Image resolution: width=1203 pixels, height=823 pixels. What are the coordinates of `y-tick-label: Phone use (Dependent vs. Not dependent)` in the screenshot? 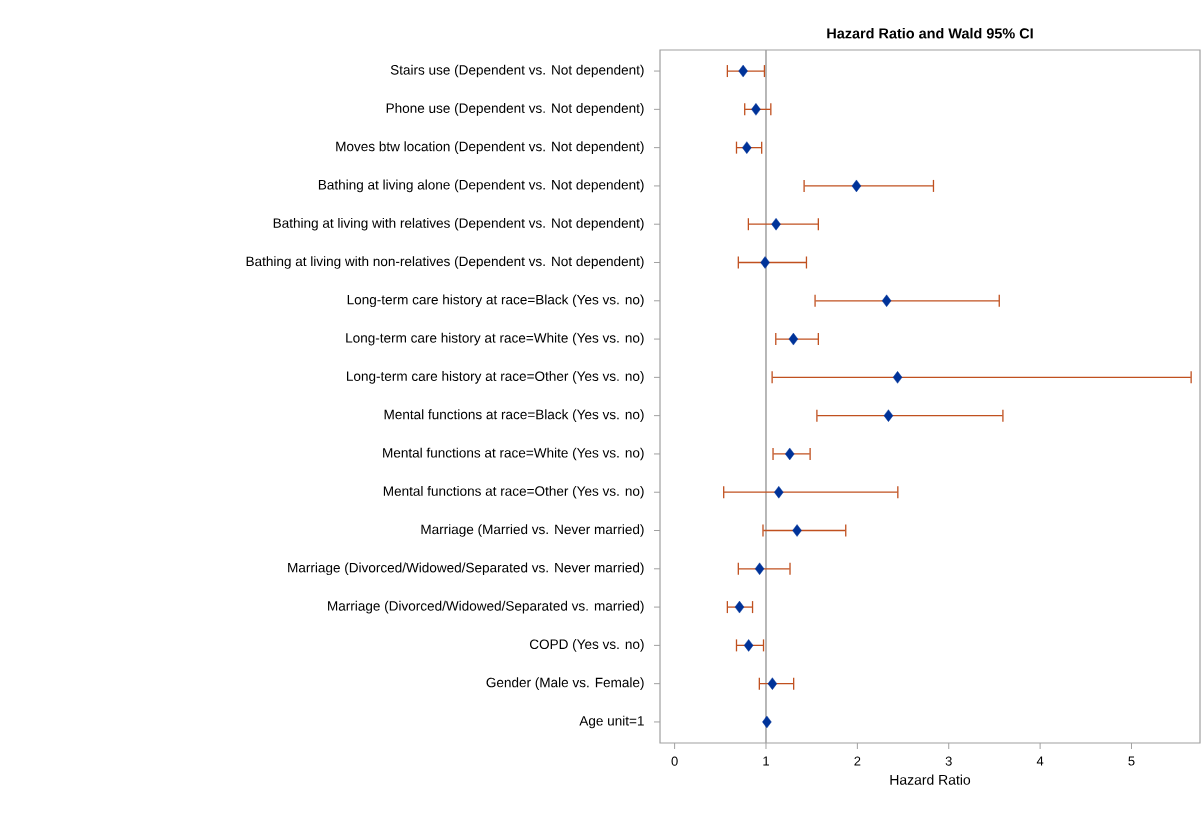 It's located at (515, 109).